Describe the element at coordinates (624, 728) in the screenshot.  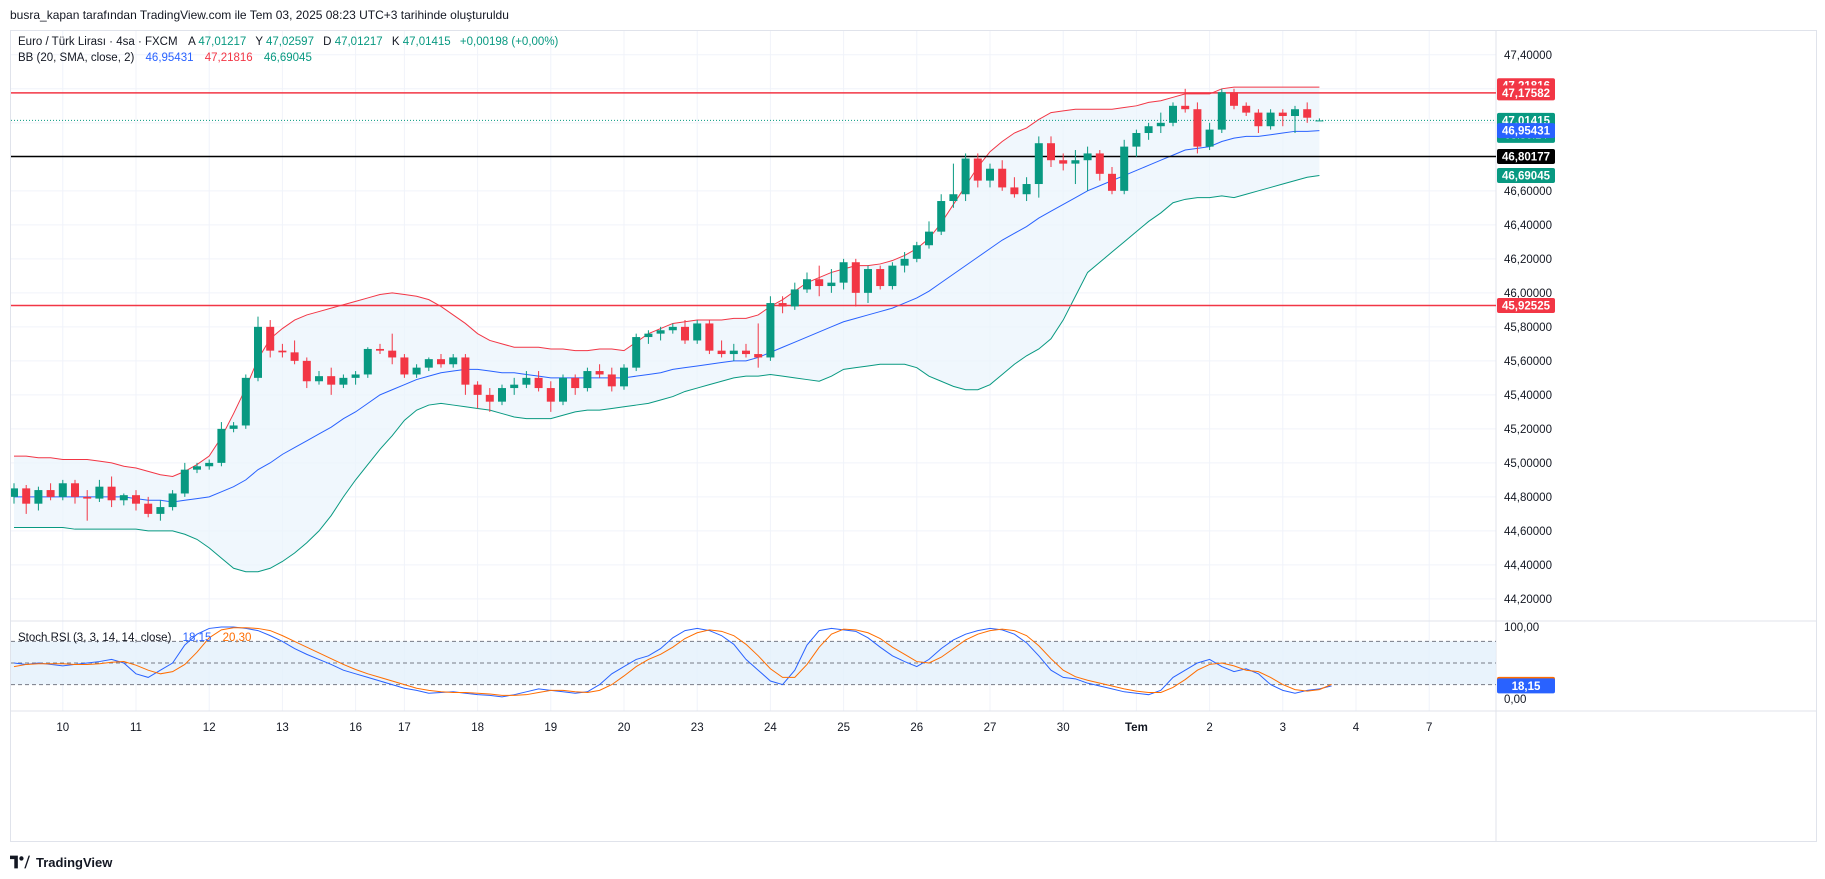
I see `time-tick-label: 20` at that location.